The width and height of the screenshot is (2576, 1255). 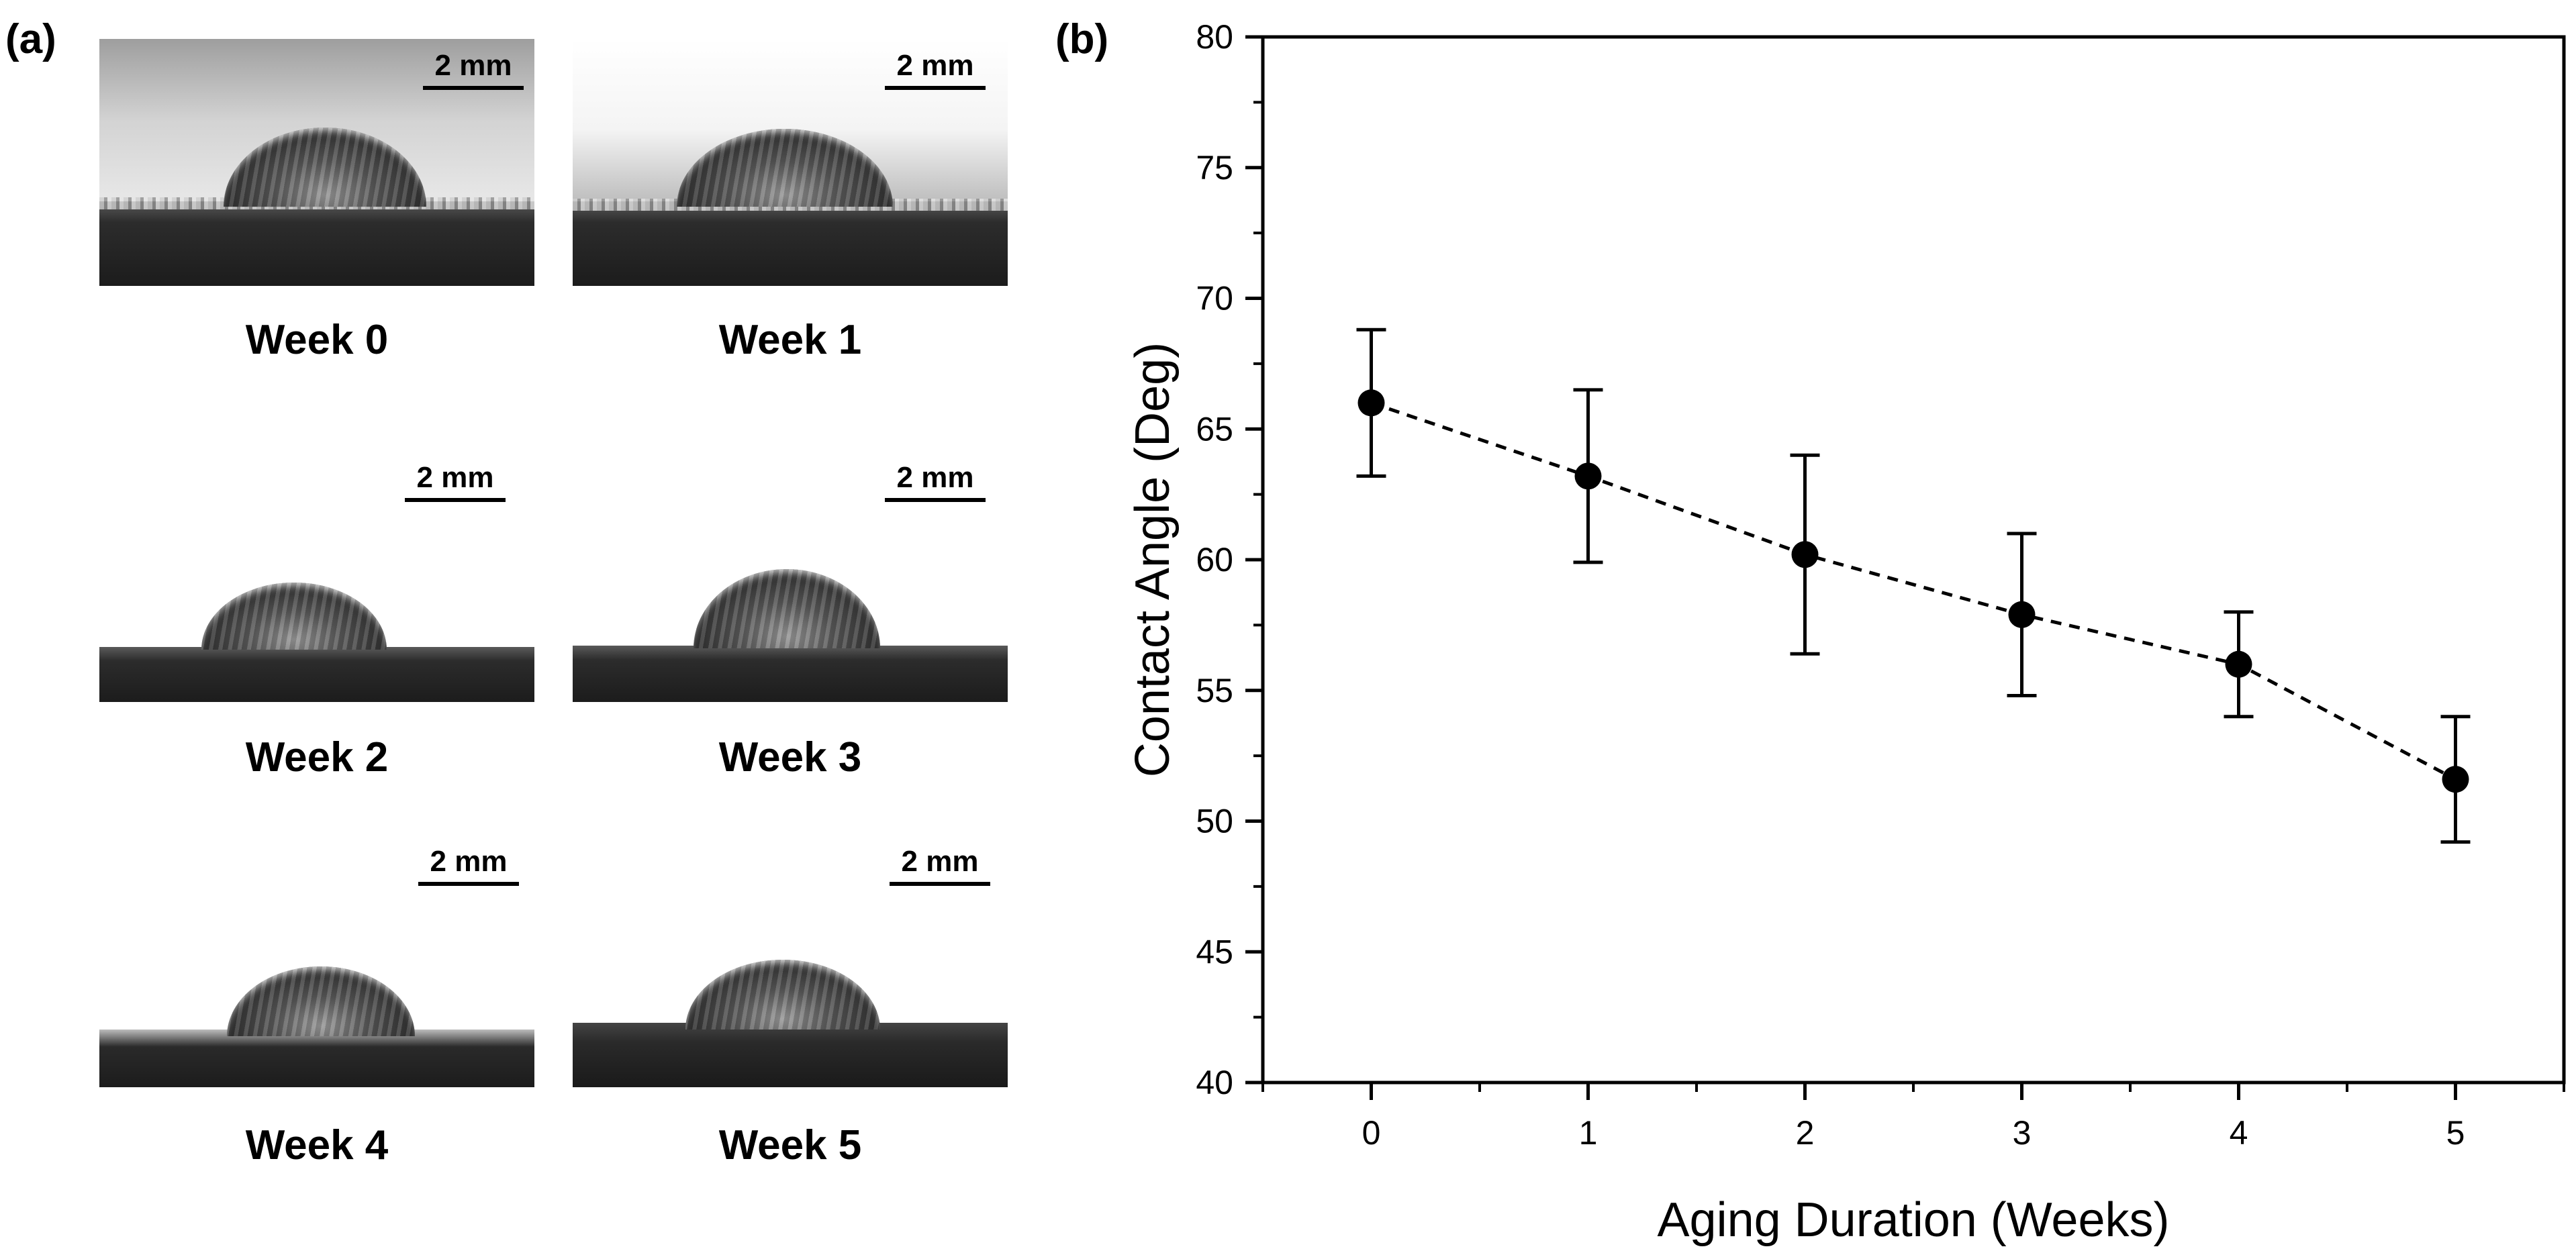 What do you see at coordinates (1588, 1133) in the screenshot?
I see `x-tick-label: 1` at bounding box center [1588, 1133].